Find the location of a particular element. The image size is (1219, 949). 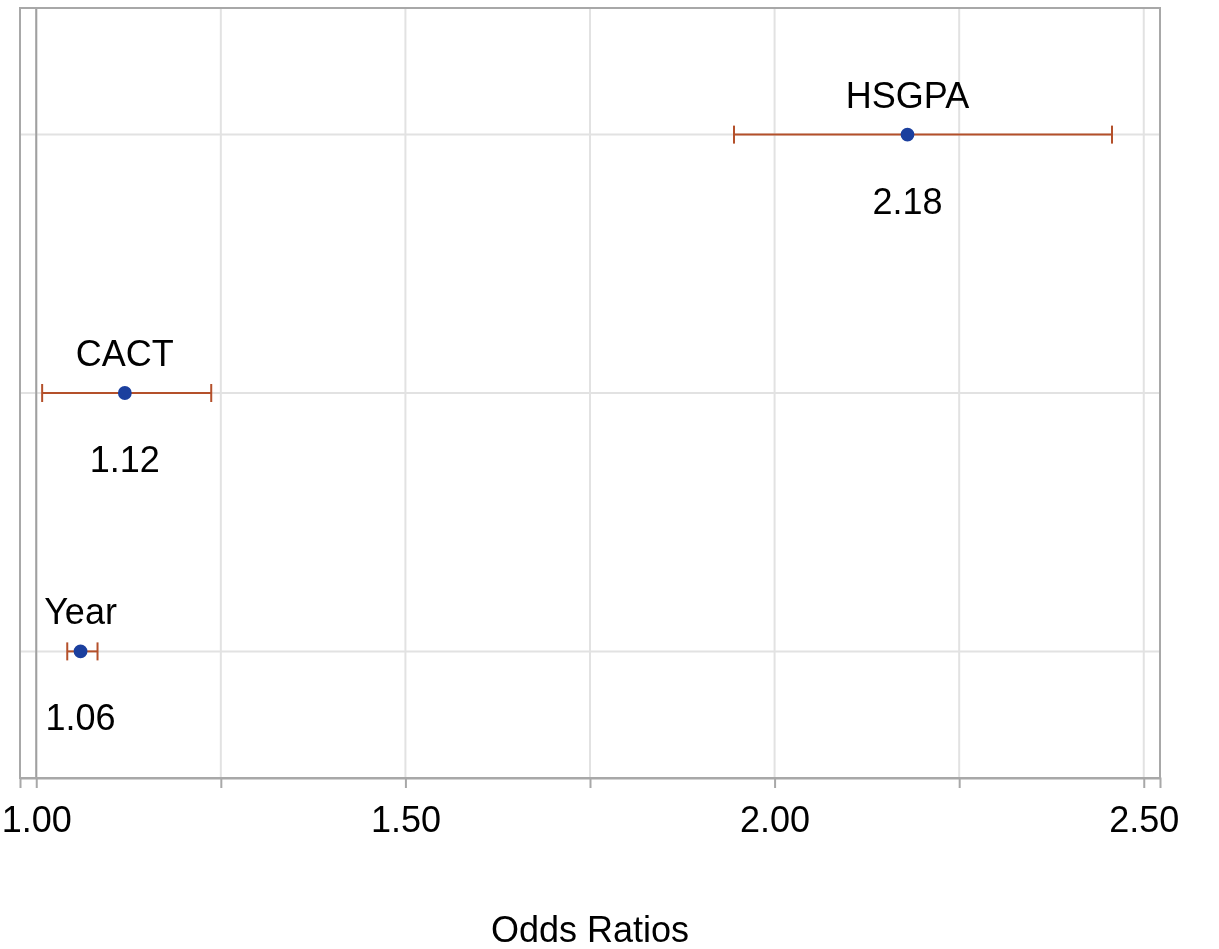

y-tick-label: Year is located at coordinates (80, 612).